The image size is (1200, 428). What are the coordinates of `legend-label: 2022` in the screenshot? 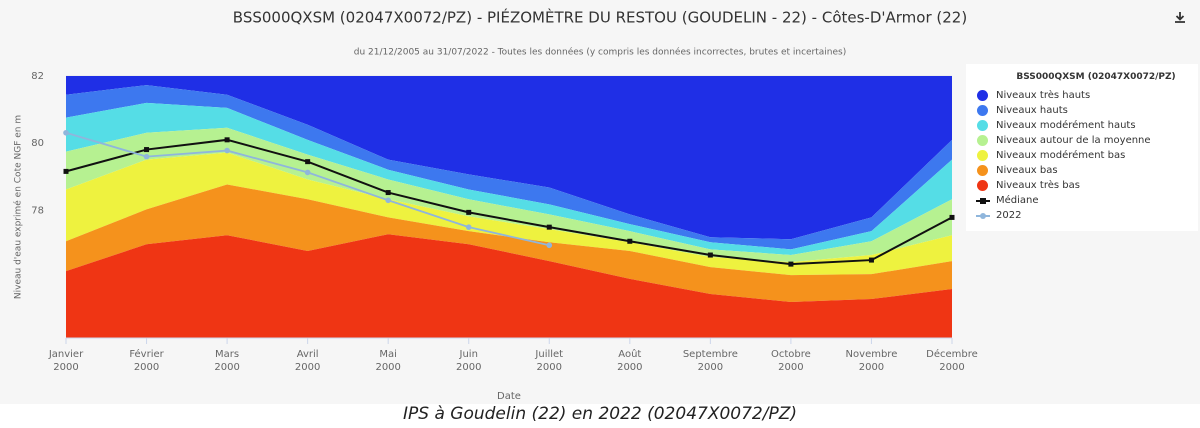 It's located at (1009, 215).